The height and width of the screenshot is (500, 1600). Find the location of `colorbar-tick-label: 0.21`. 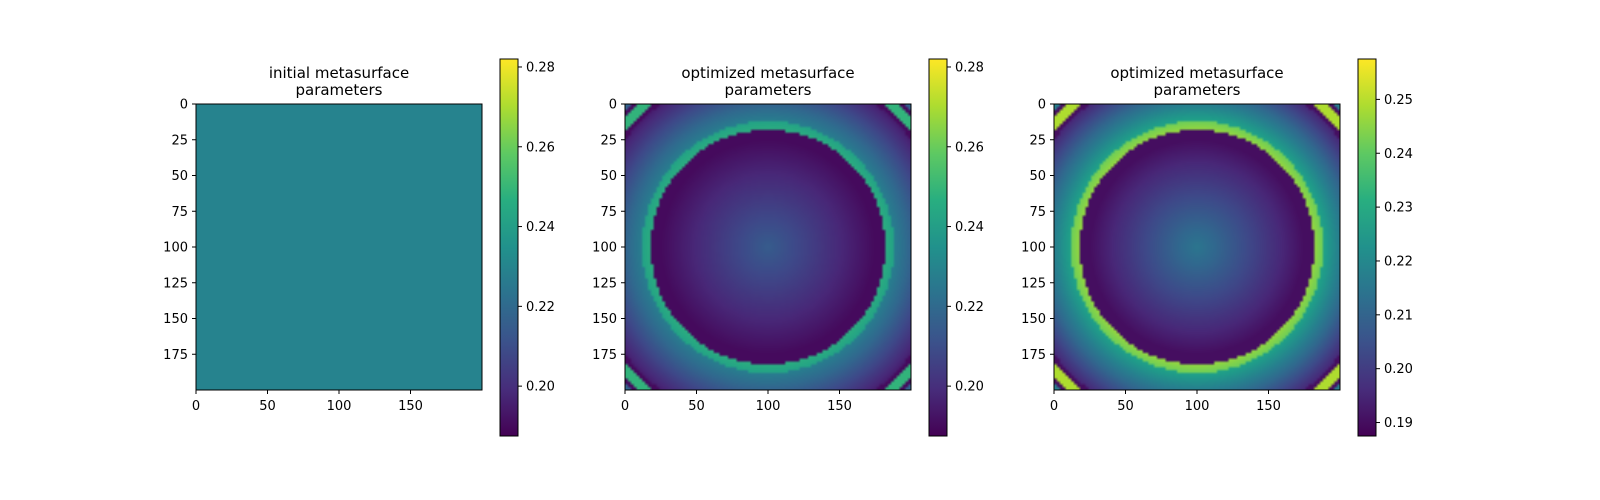

colorbar-tick-label: 0.21 is located at coordinates (1398, 315).